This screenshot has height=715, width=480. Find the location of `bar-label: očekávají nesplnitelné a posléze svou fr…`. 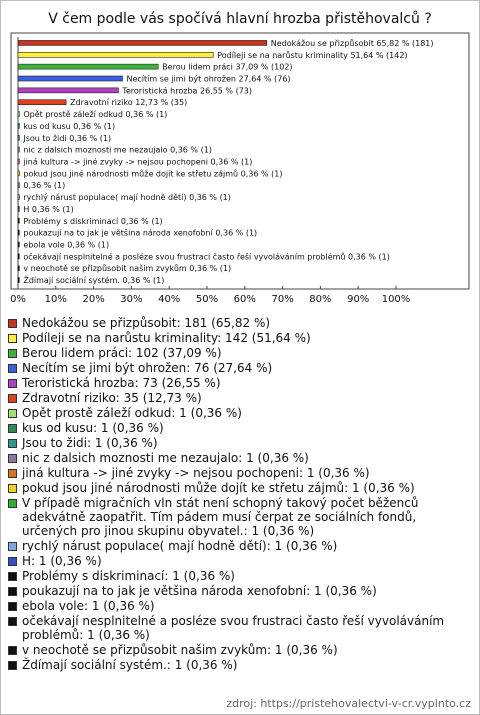

bar-label: očekávají nesplnitelné a posléze svou fr… is located at coordinates (206, 256).